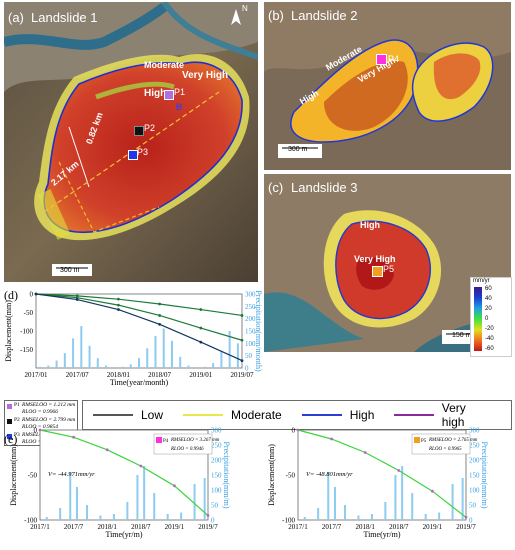 This screenshot has height=550, width=515. I want to click on stats-rmse: RMSELOO = 2.799 mm, so click(49, 420).